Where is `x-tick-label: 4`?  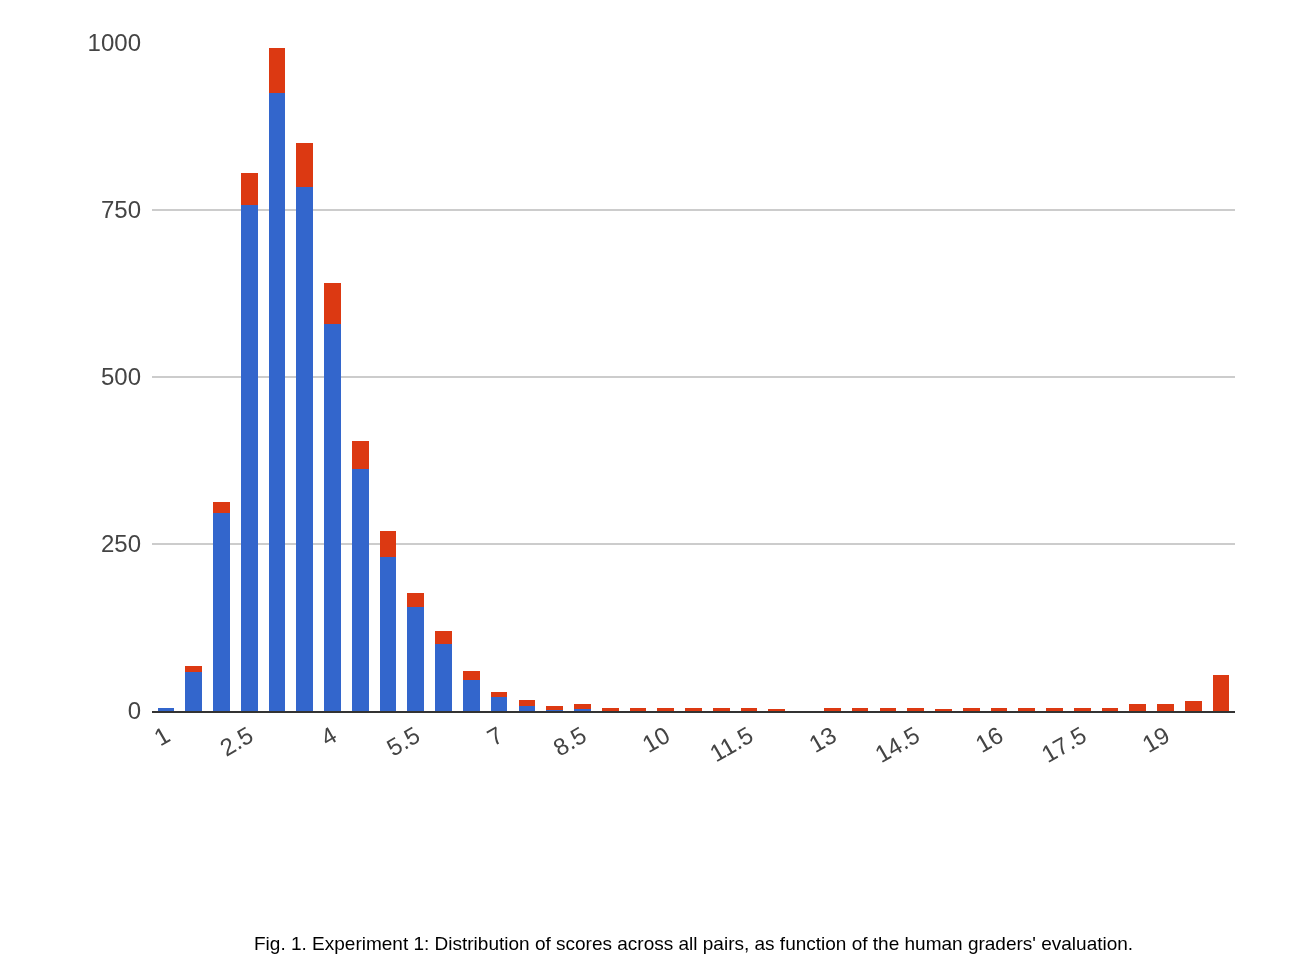
x-tick-label: 4 is located at coordinates (328, 736).